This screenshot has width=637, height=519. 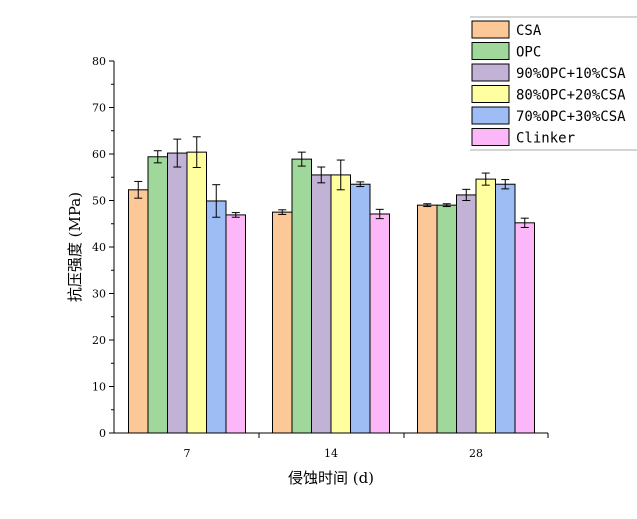 I want to click on legend-item: OPC, so click(x=506, y=51).